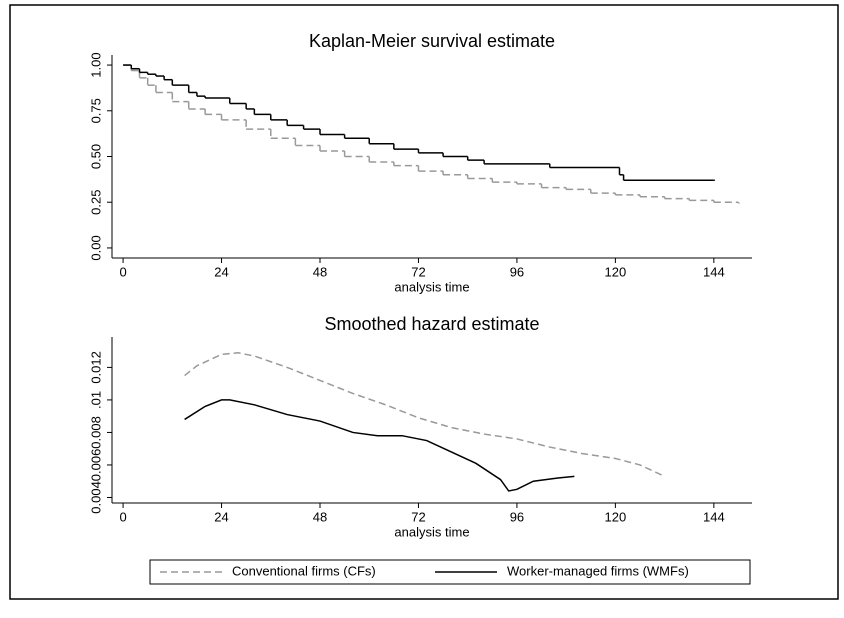 The width and height of the screenshot is (844, 618). I want to click on y-tick-label: .01, so click(95, 400).